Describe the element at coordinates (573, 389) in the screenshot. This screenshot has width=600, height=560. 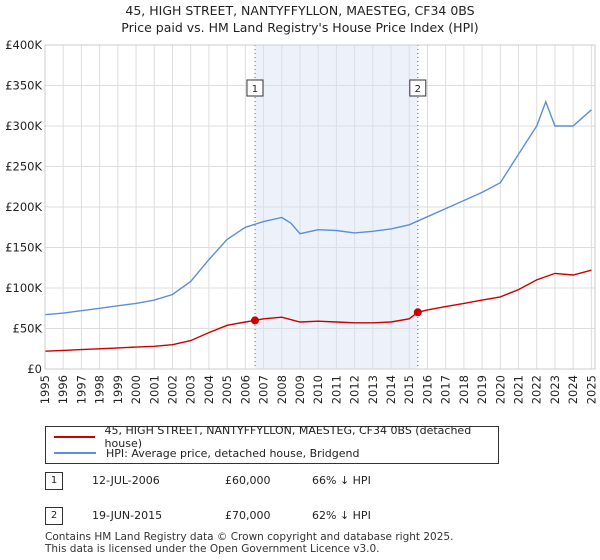
I see `x-tick-label: 2024` at that location.